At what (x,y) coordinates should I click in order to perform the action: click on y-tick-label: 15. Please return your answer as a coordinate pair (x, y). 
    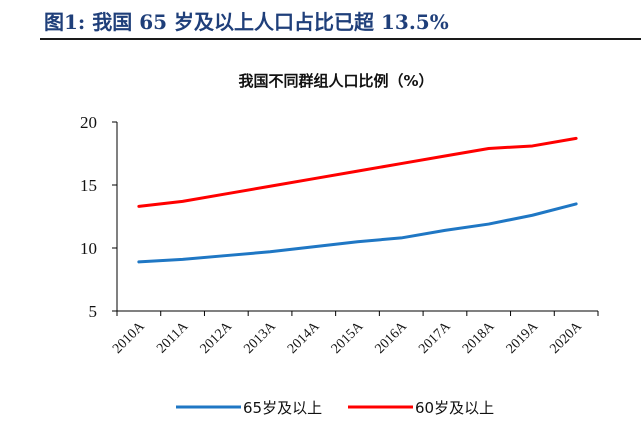
    Looking at the image, I should click on (88, 185).